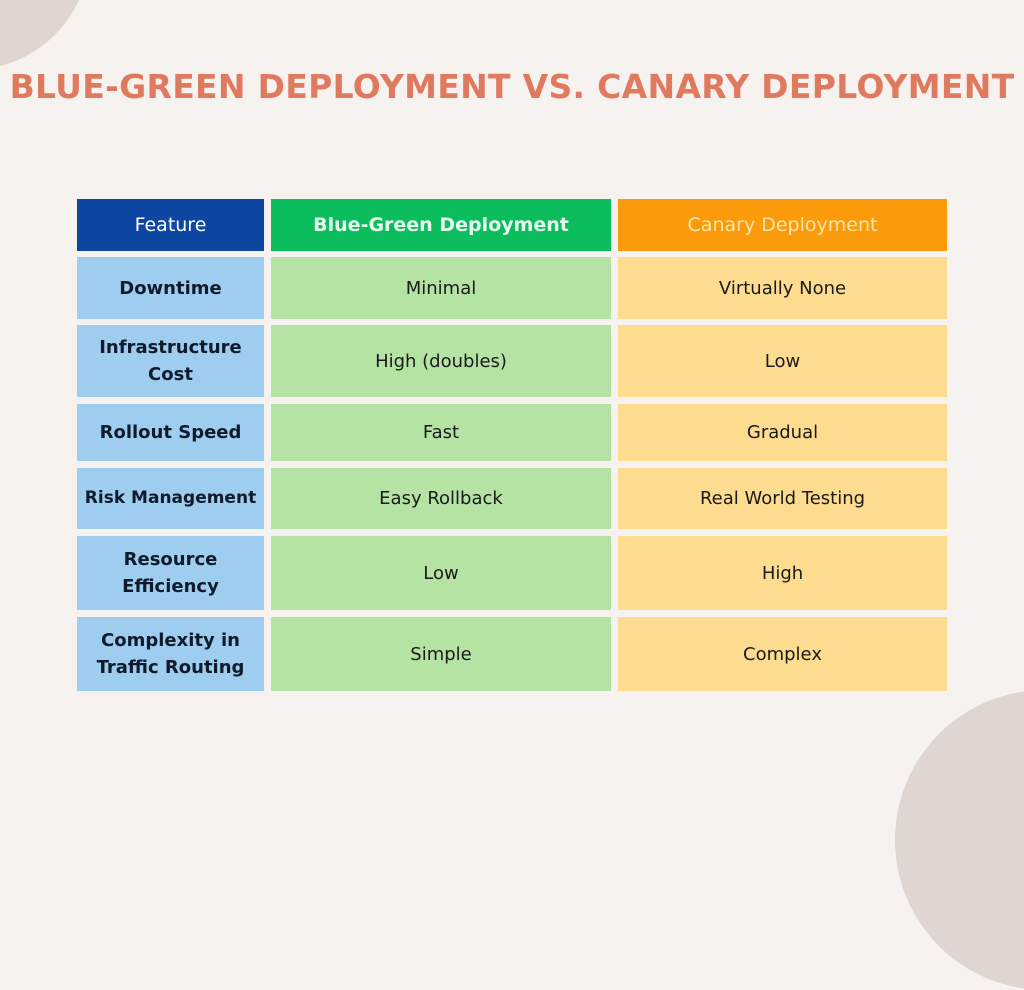 This screenshot has width=1024, height=990. Describe the element at coordinates (441, 498) in the screenshot. I see `row-risk-management-blue-green: Easy Rollback` at that location.